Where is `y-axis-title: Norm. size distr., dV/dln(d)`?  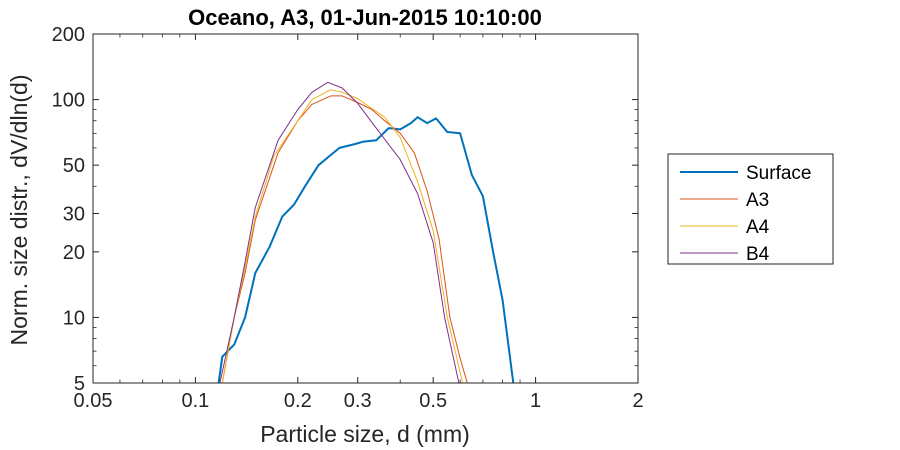
y-axis-title: Norm. size distr., dV/dln(d) is located at coordinates (19, 210).